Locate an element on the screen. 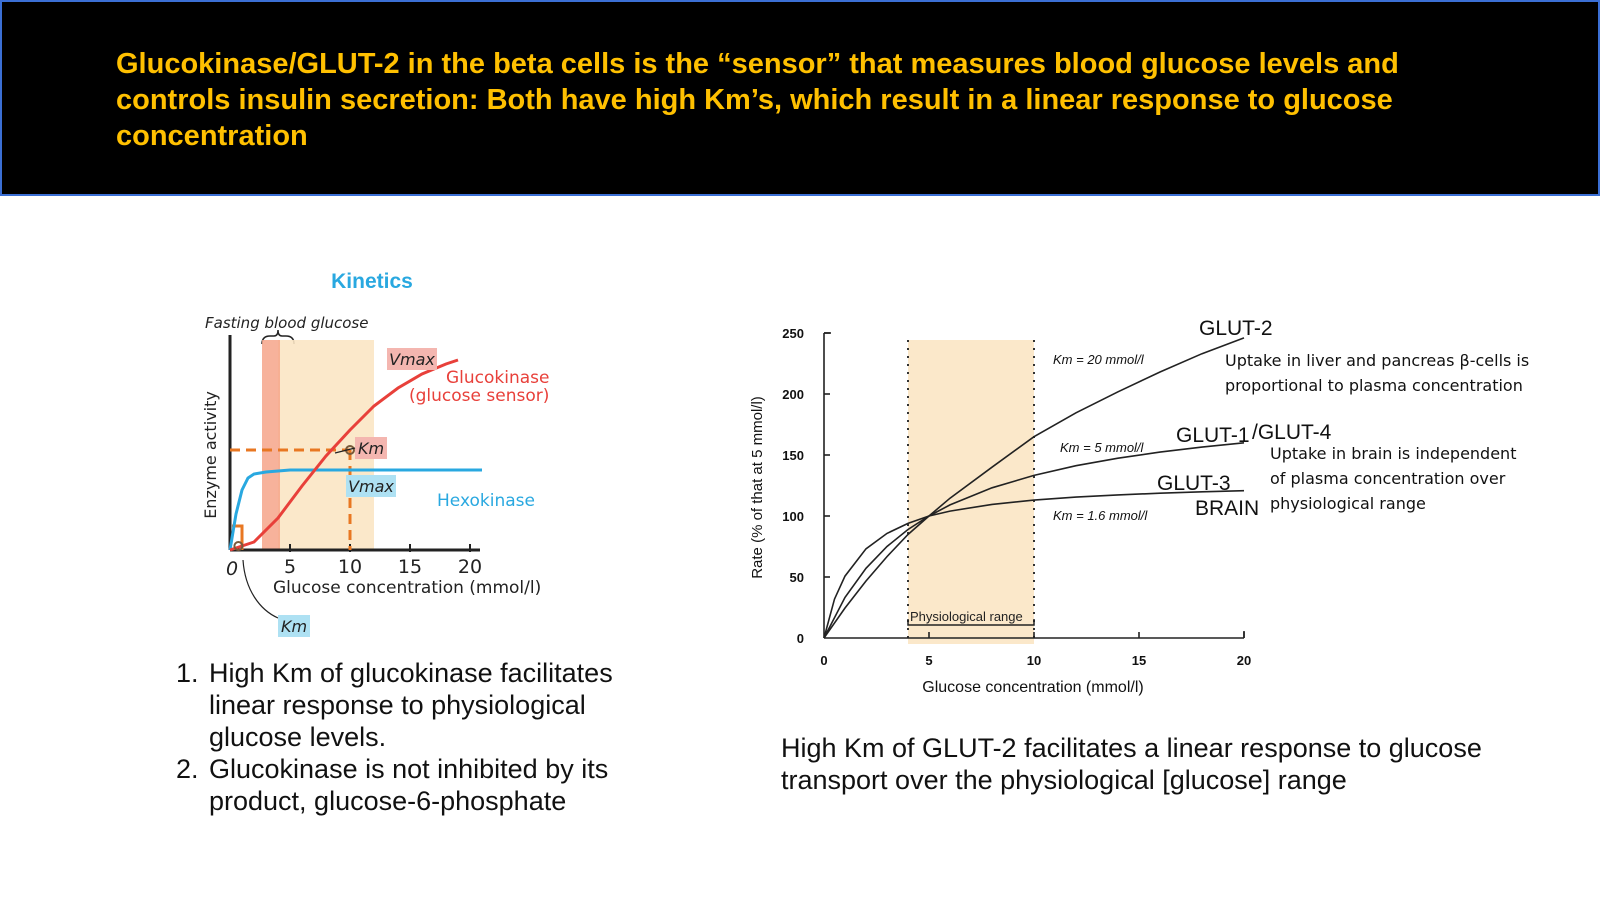 The image size is (1600, 900). km-glut2-label: Km = 20 mmol/l is located at coordinates (1099, 359).